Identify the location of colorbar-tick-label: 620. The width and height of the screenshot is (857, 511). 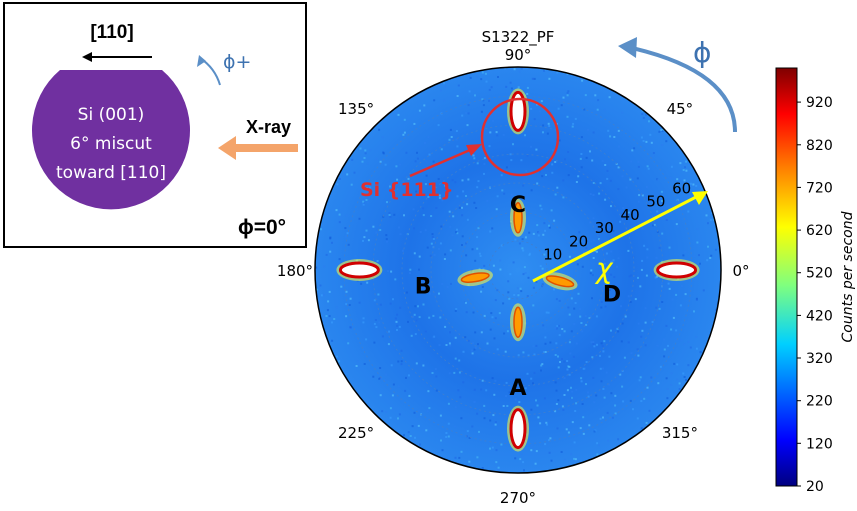
(819, 231).